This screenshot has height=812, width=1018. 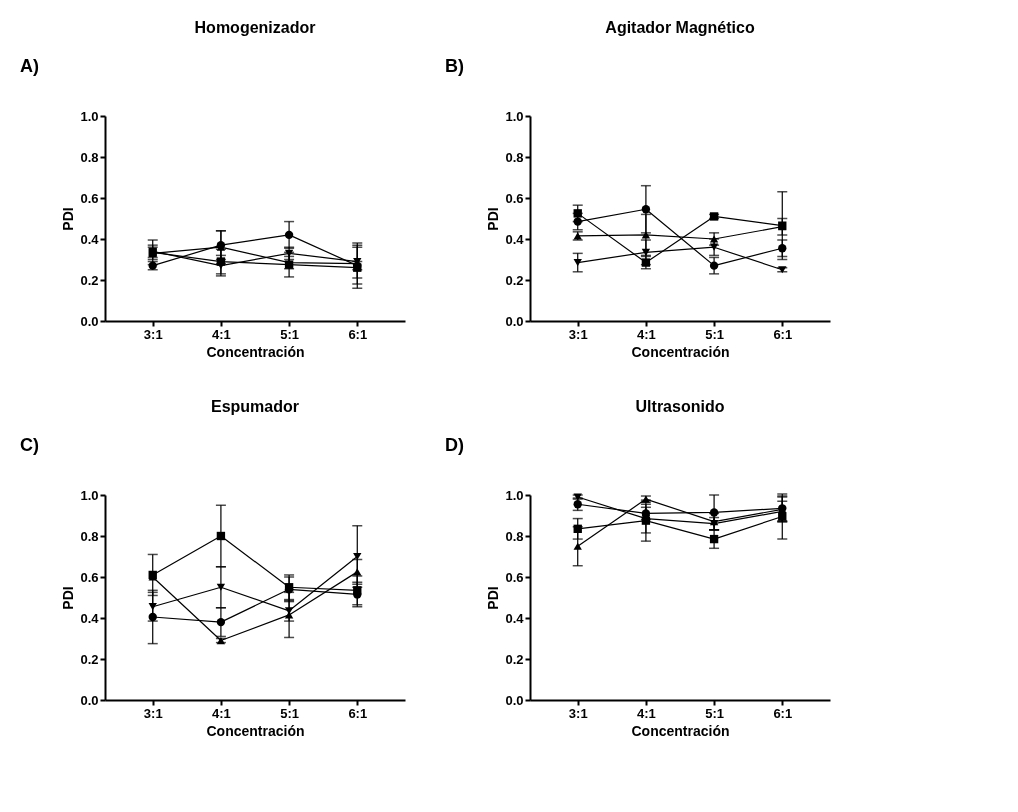 I want to click on text: A), so click(x=29, y=66).